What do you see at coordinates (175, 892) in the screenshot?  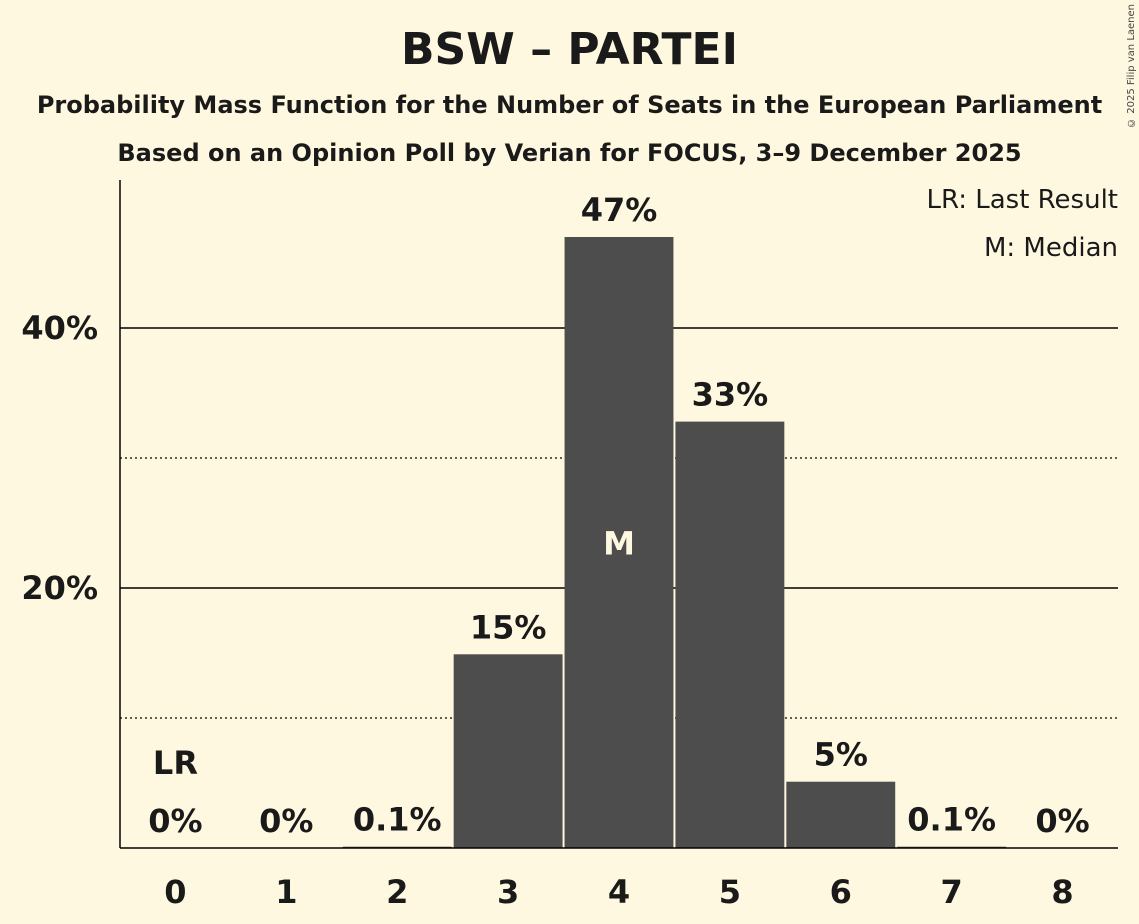 I see `x-tick-label: 0` at bounding box center [175, 892].